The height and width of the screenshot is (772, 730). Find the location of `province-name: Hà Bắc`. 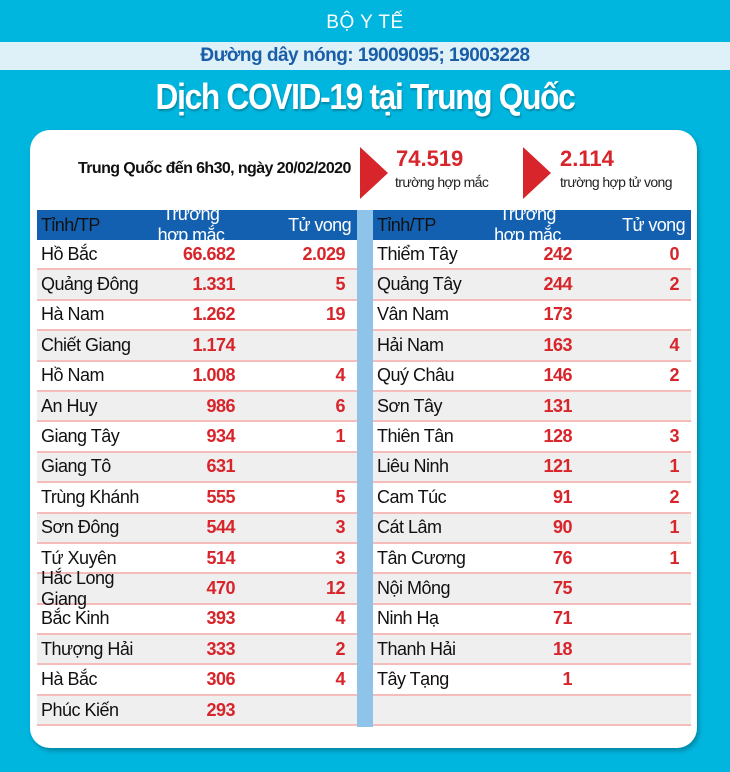

province-name: Hà Bắc is located at coordinates (69, 679).